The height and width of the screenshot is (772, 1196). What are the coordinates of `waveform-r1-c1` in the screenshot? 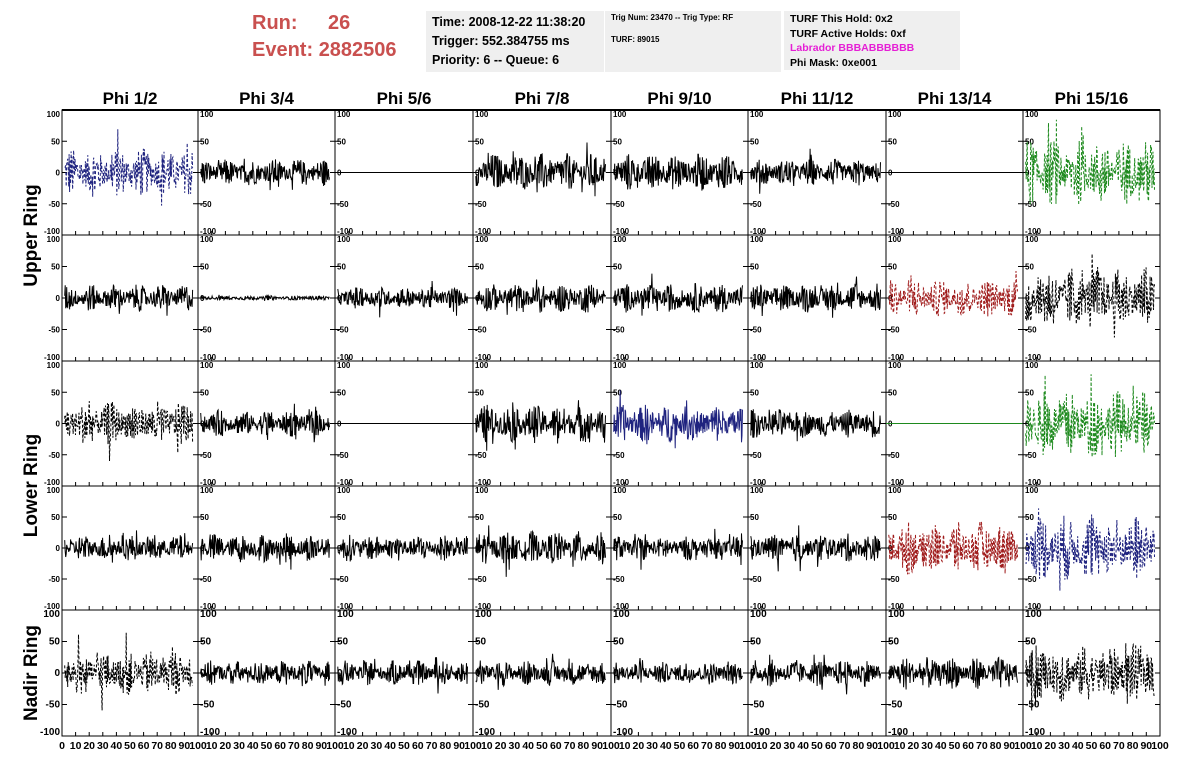 It's located at (129, 167).